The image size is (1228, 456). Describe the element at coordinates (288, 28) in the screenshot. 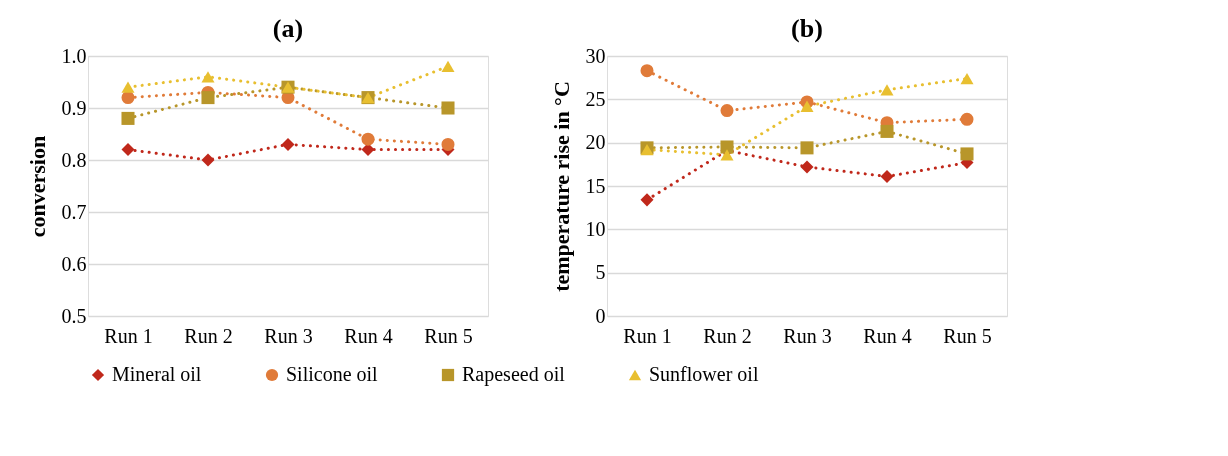

I see `chart-title: (a)` at that location.